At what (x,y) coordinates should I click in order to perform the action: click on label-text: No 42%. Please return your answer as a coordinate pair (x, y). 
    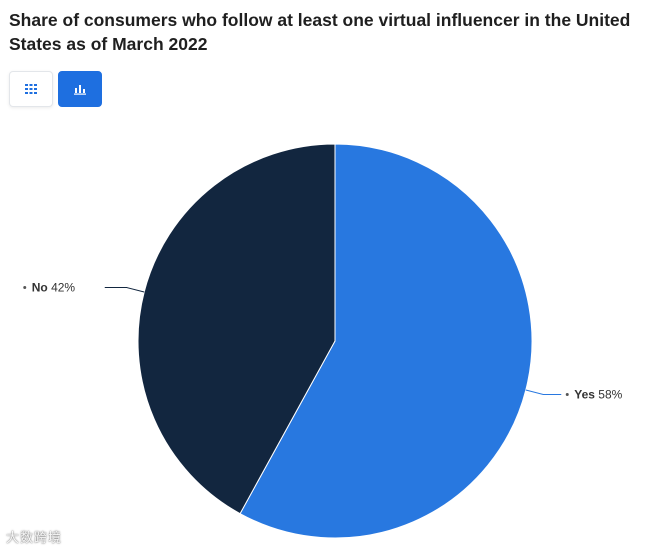
    Looking at the image, I should click on (54, 288).